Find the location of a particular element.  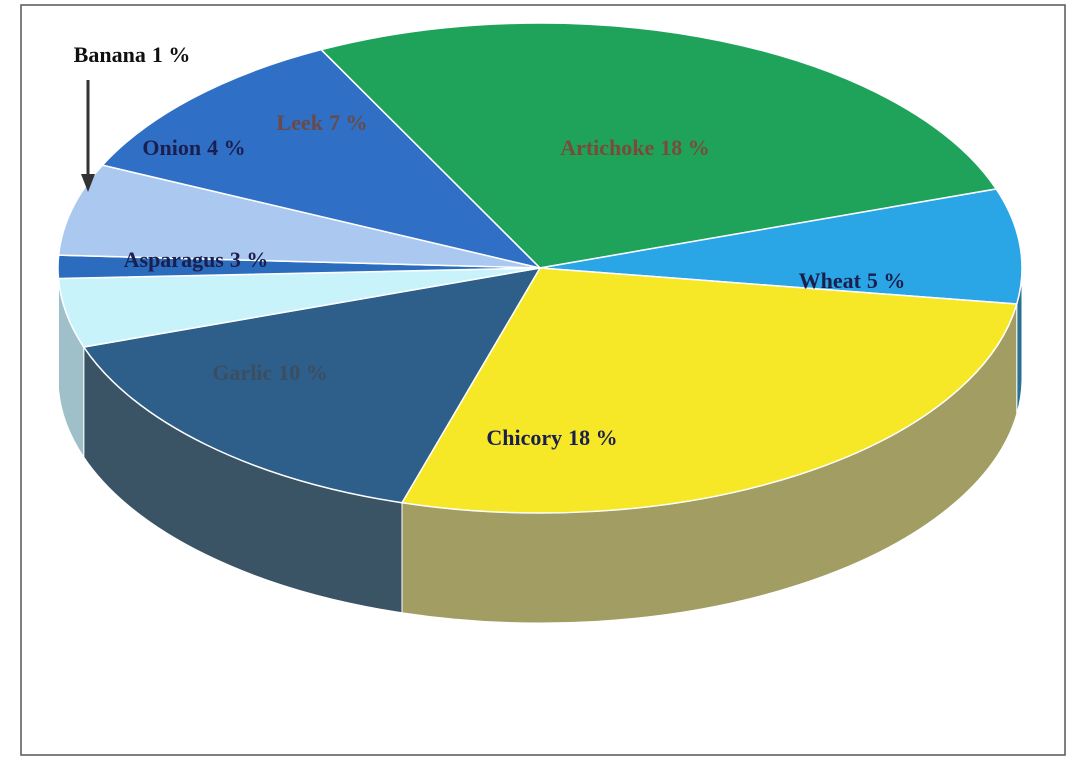

slice-name: Wheat is located at coordinates (830, 280).